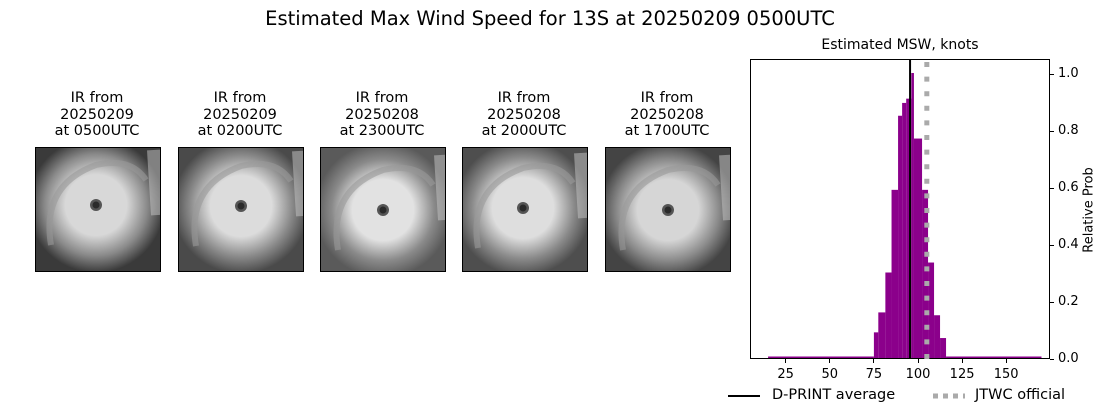  I want to click on x-tick-label: 150, so click(1006, 374).